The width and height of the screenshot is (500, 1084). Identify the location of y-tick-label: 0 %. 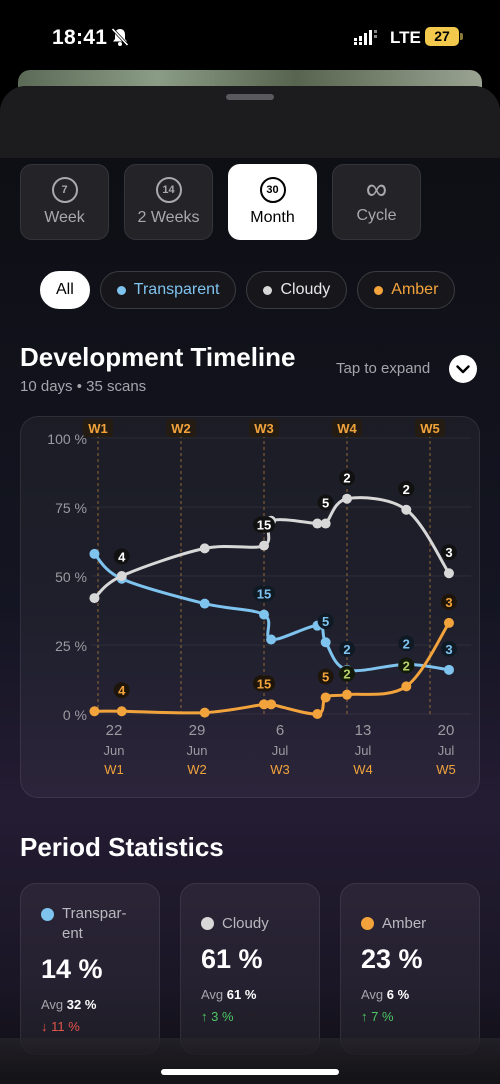
(75, 715).